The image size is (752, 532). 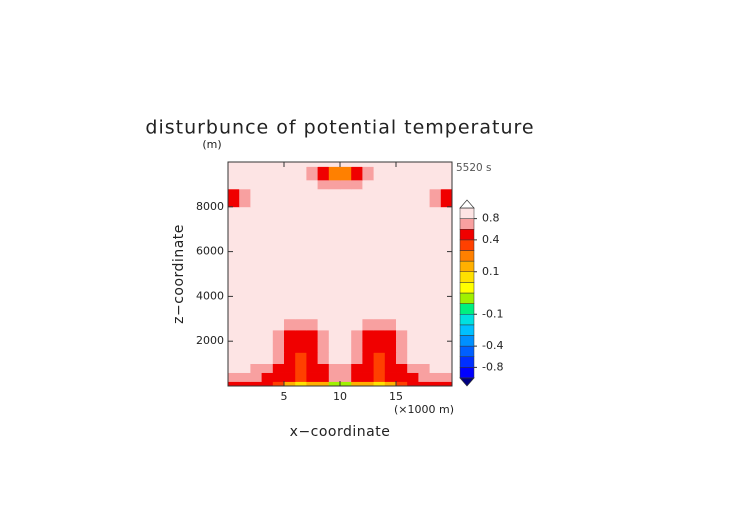 I want to click on colorbar-tick-label: -0.8, so click(x=492, y=366).